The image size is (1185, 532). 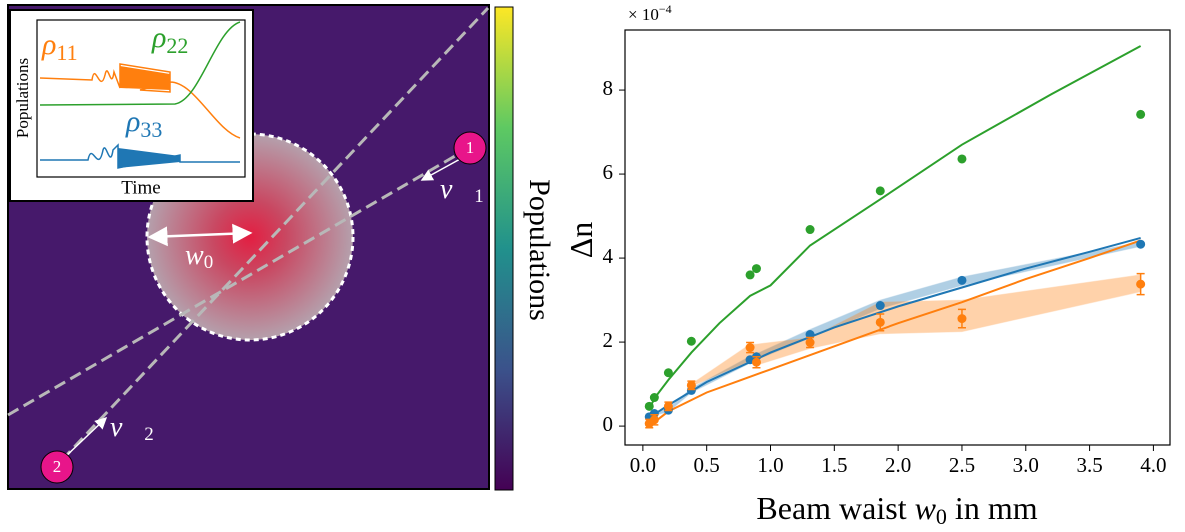 What do you see at coordinates (926, 508) in the screenshot?
I see `xlabel-symbol: w` at bounding box center [926, 508].